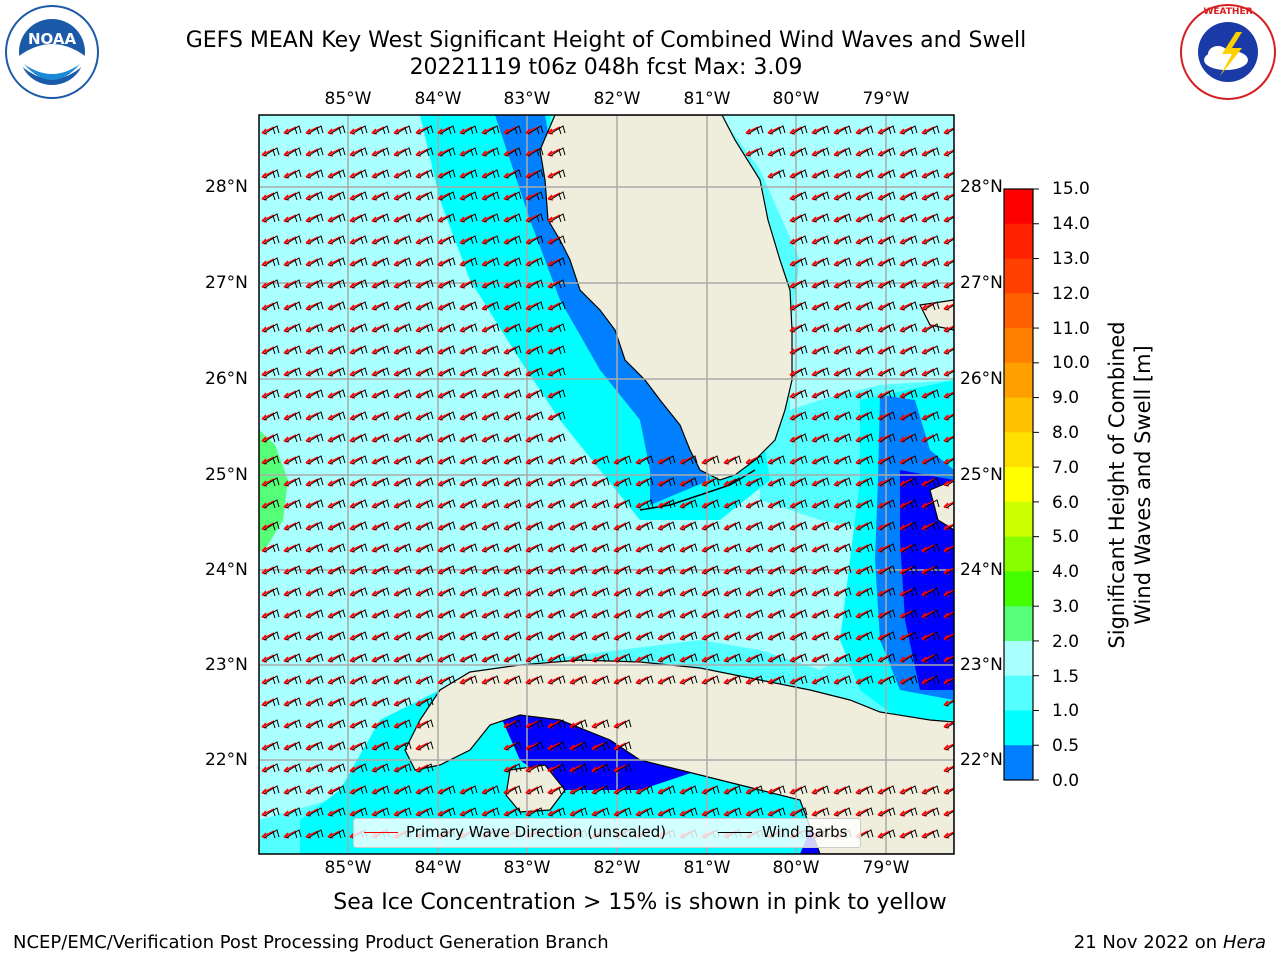 The image size is (1280, 960). I want to click on lon-label-top: 80°W, so click(796, 99).